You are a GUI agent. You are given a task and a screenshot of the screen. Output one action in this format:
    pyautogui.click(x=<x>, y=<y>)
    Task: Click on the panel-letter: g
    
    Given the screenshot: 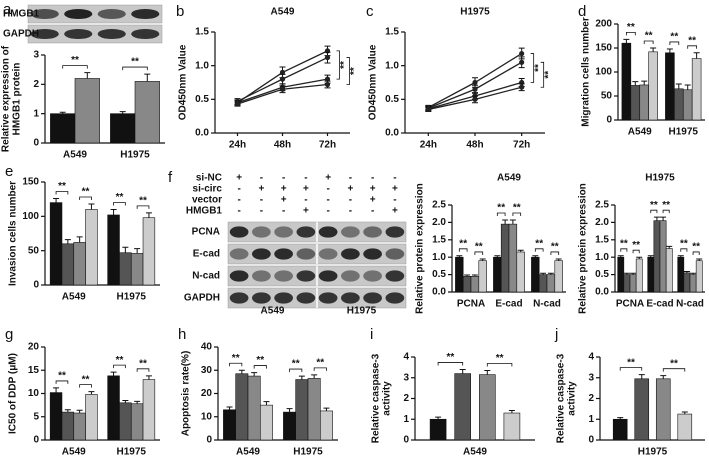 What is the action you would take?
    pyautogui.click(x=9, y=334)
    